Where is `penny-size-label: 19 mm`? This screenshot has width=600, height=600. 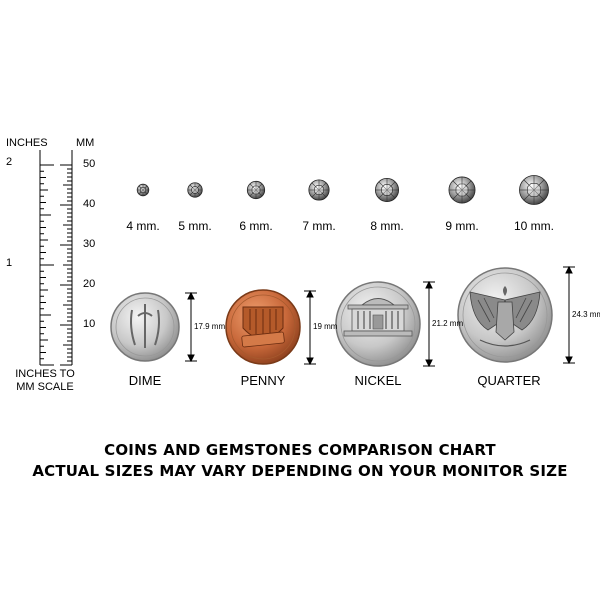 penny-size-label: 19 mm is located at coordinates (325, 326).